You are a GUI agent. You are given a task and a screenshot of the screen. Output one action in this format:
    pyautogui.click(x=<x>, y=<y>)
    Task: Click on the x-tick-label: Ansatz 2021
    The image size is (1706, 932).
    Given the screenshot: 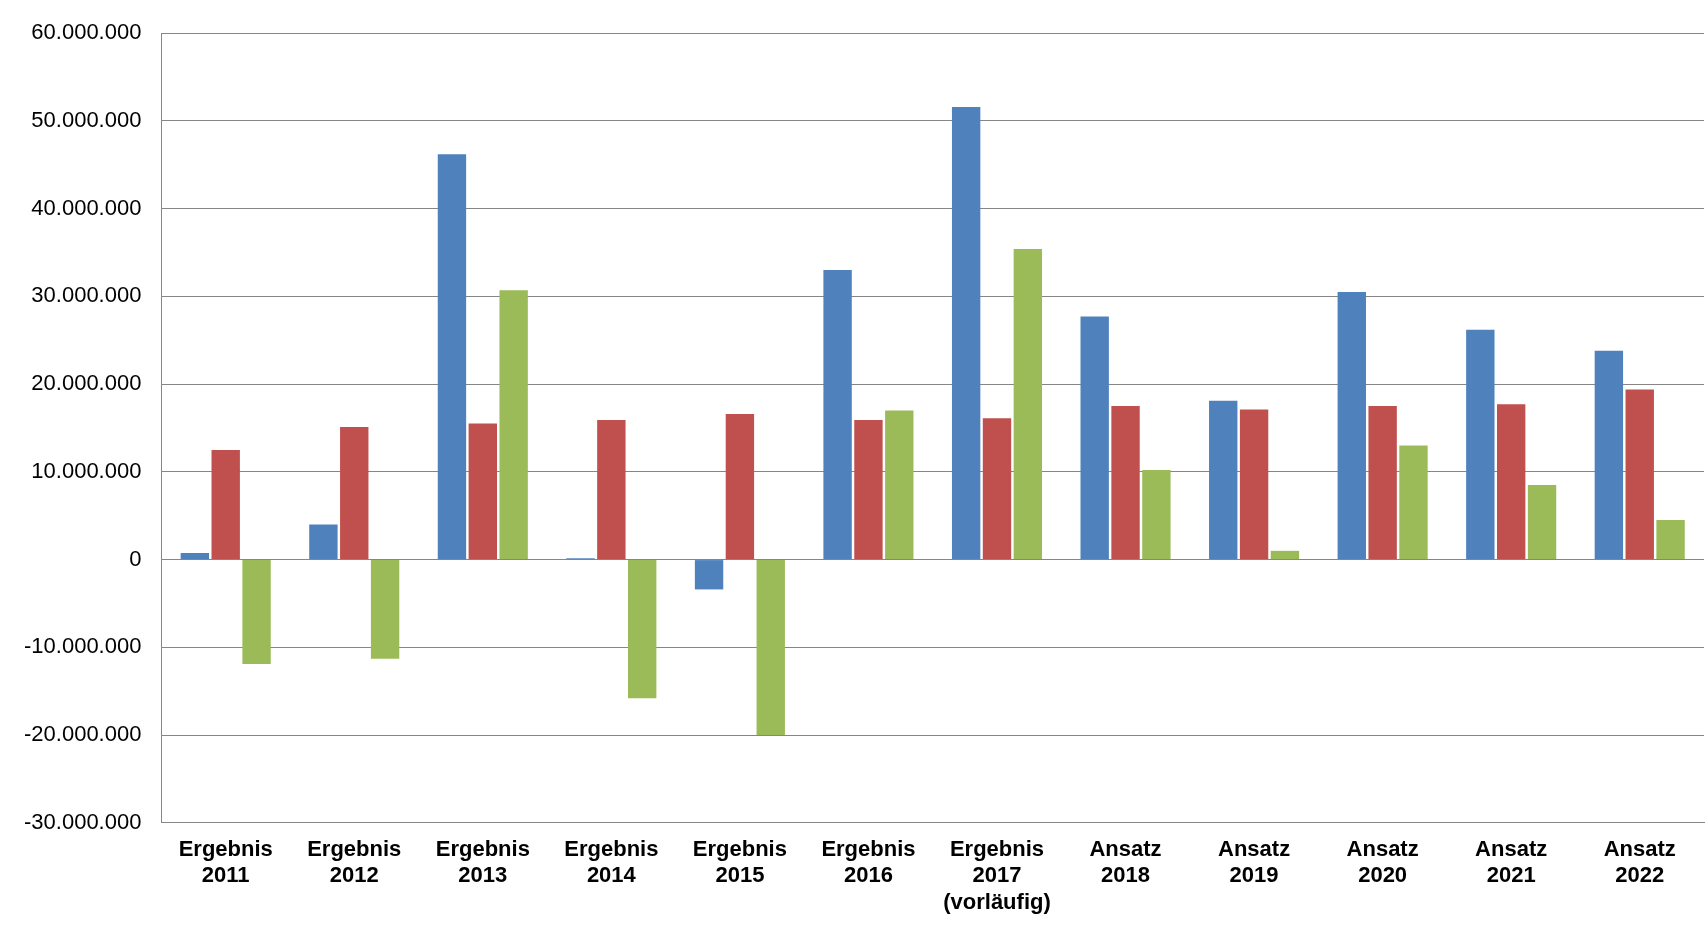 What is the action you would take?
    pyautogui.click(x=1511, y=862)
    